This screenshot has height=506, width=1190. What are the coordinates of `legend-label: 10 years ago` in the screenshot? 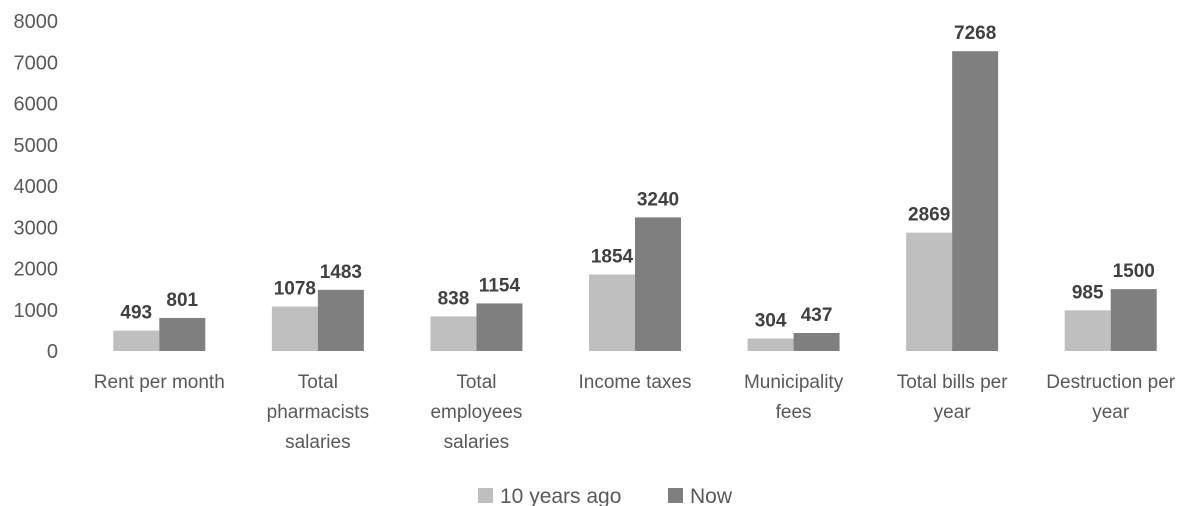 It's located at (560, 495).